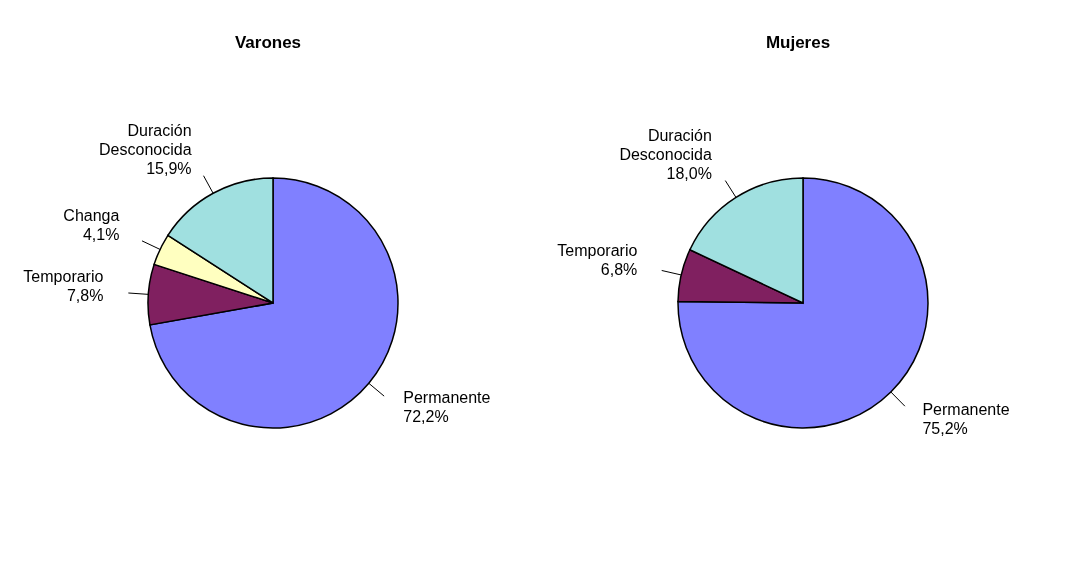 The image size is (1068, 571). Describe the element at coordinates (85, 296) in the screenshot. I see `data-label: 7,8%` at that location.